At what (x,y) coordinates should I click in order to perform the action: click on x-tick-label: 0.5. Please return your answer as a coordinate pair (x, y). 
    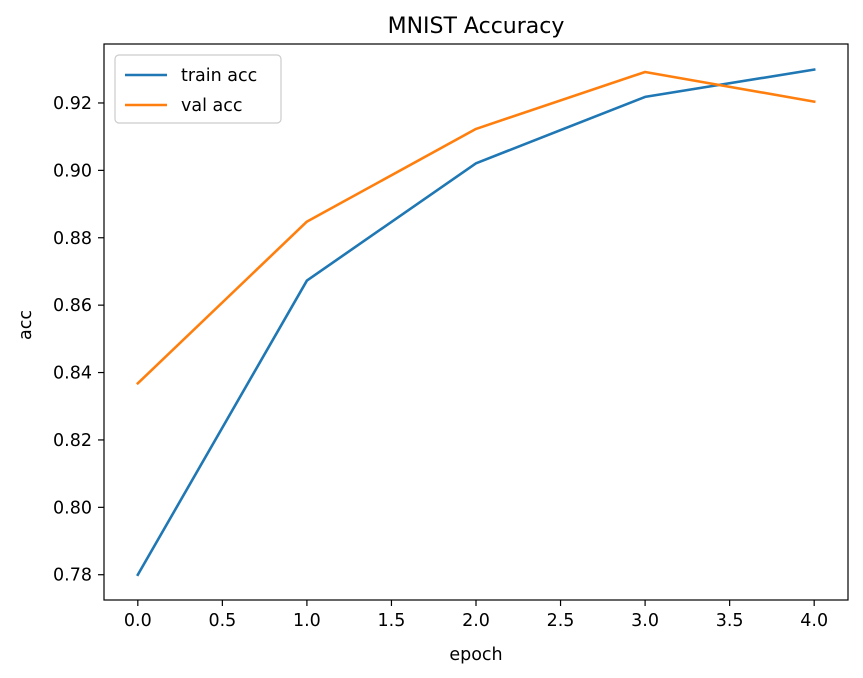
    Looking at the image, I should click on (222, 621).